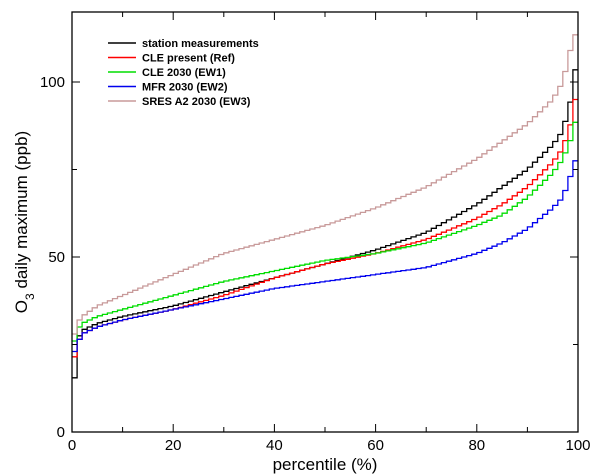 This screenshot has width=591, height=475. I want to click on y-axis-title: O3 daily maximum (ppb), so click(24, 222).